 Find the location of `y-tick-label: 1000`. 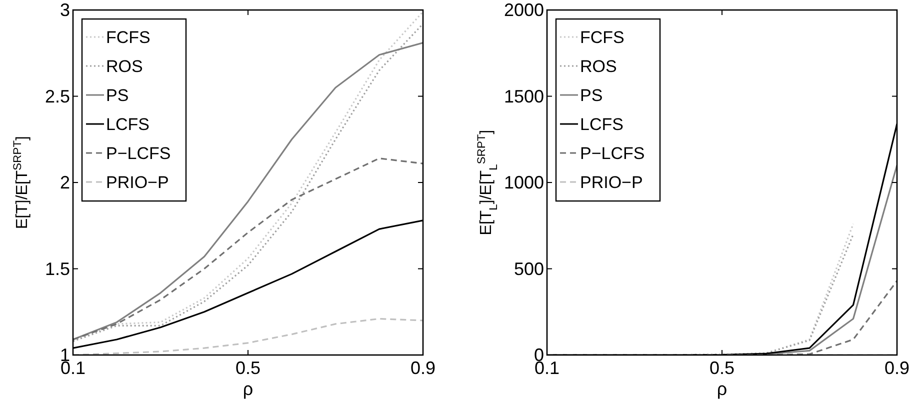

y-tick-label: 1000 is located at coordinates (524, 182).